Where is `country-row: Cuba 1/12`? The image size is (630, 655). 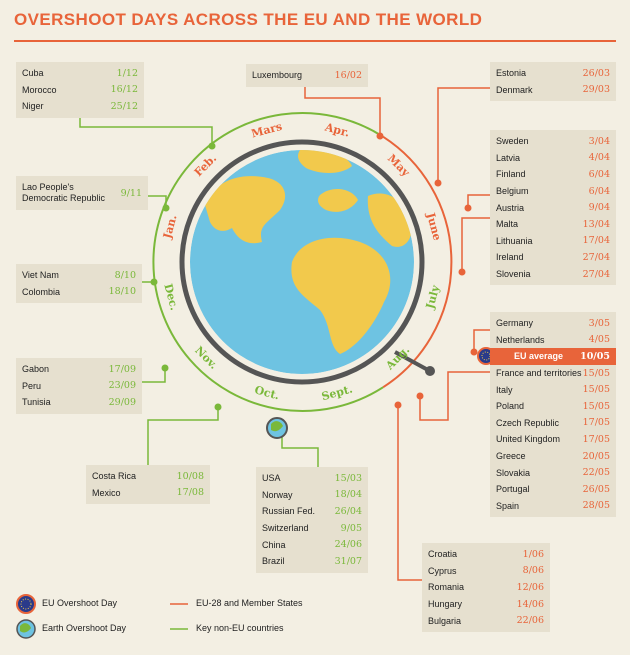
country-row: Cuba 1/12 is located at coordinates (80, 73).